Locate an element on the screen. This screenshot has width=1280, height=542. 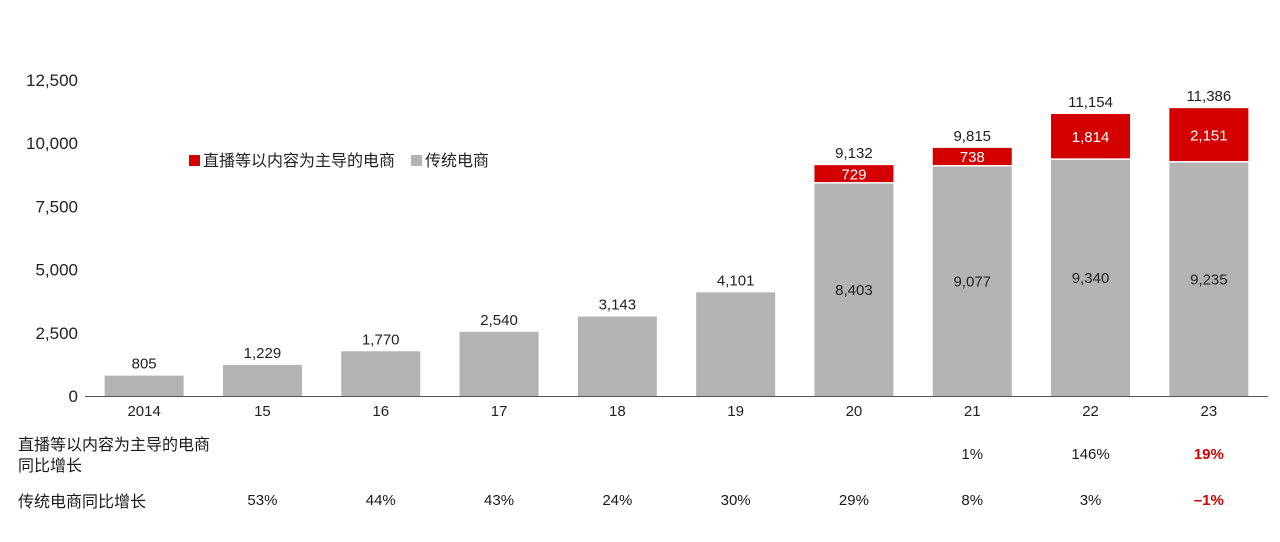
table-cell: 8% is located at coordinates (972, 500).